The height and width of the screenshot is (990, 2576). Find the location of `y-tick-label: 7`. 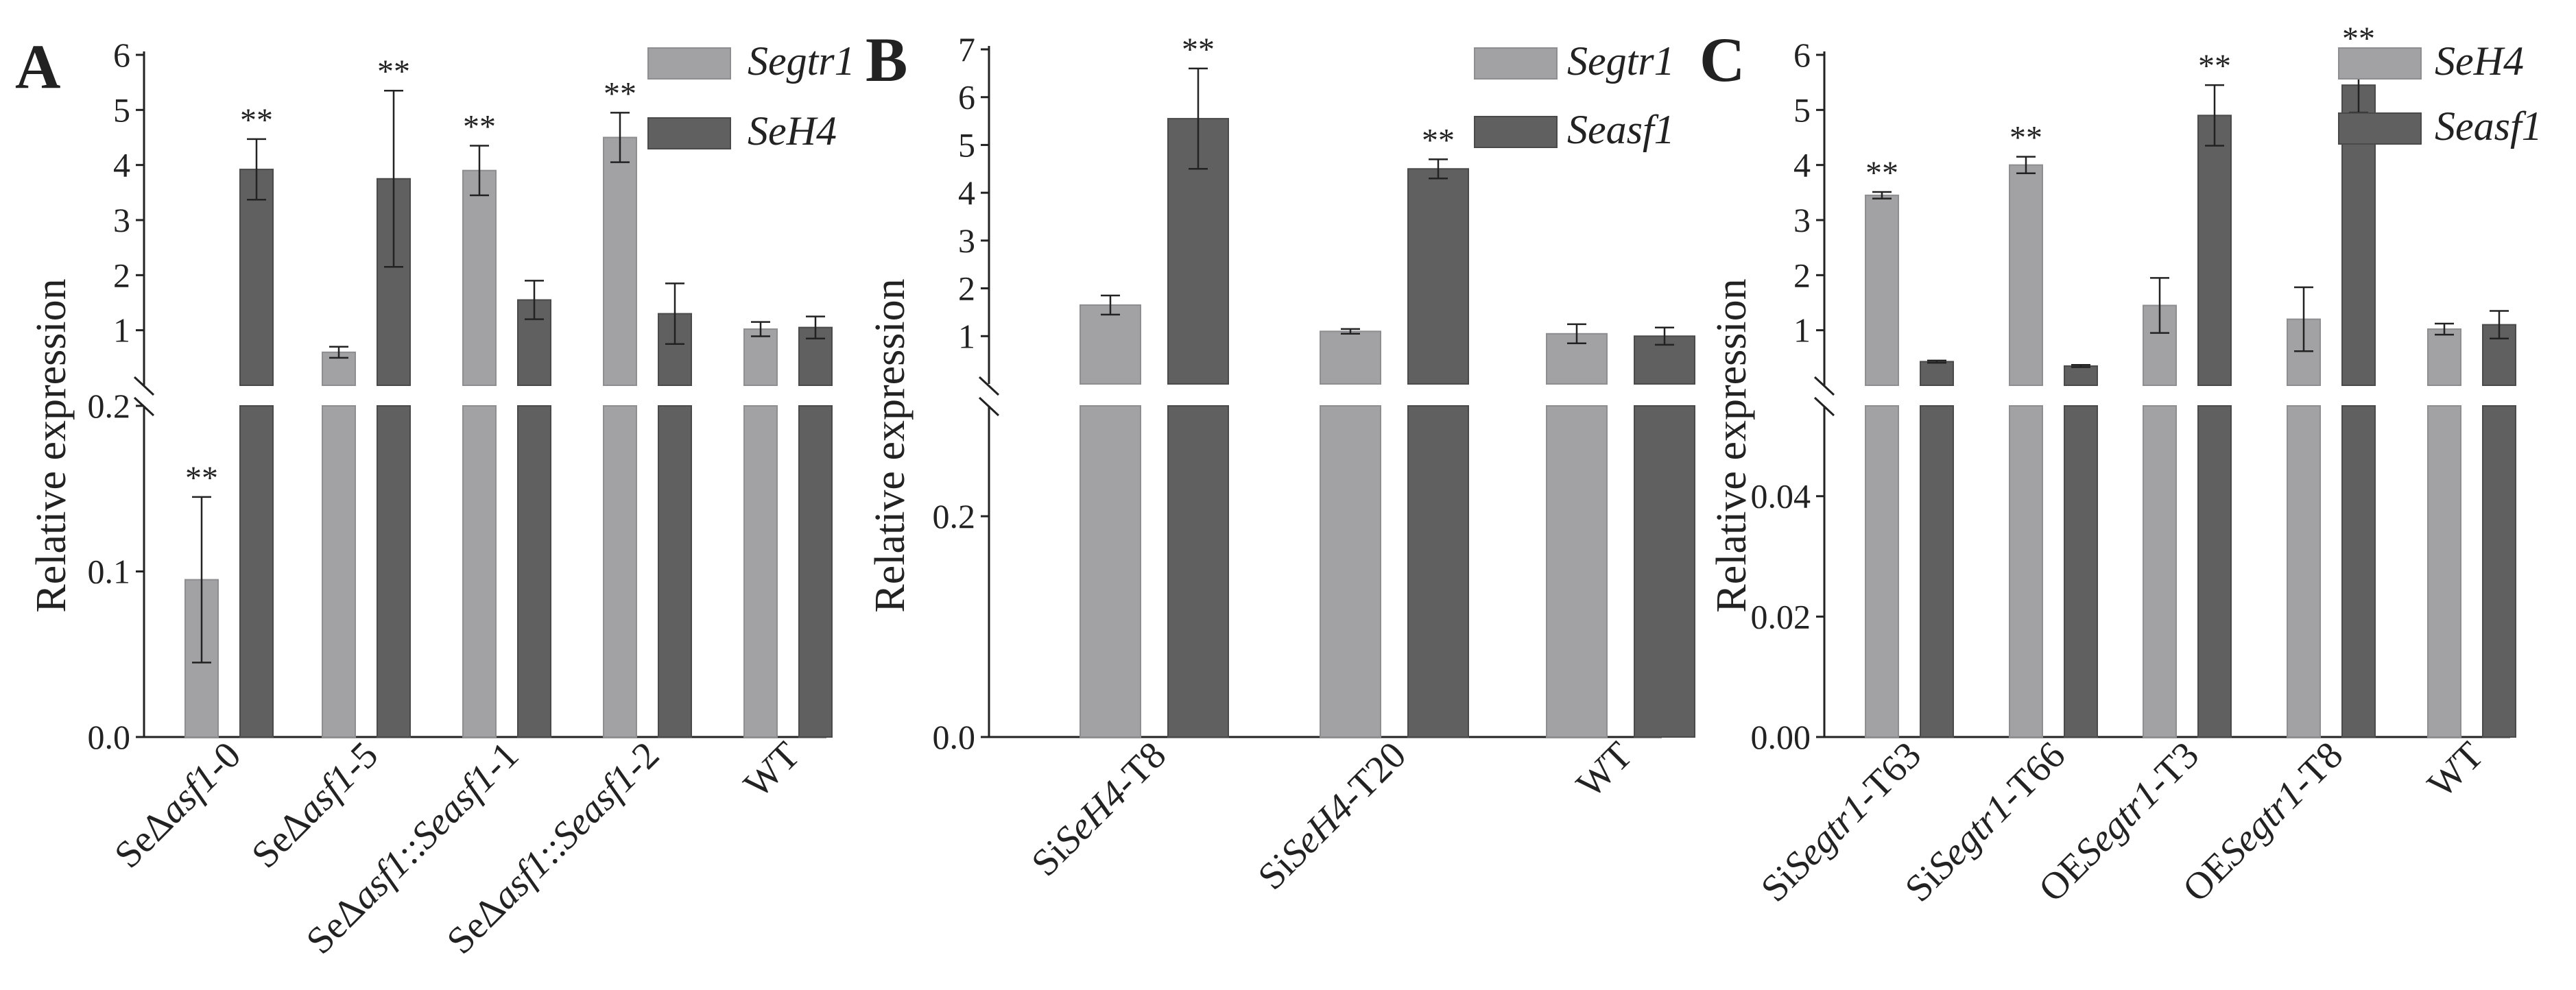

y-tick-label: 7 is located at coordinates (966, 49).